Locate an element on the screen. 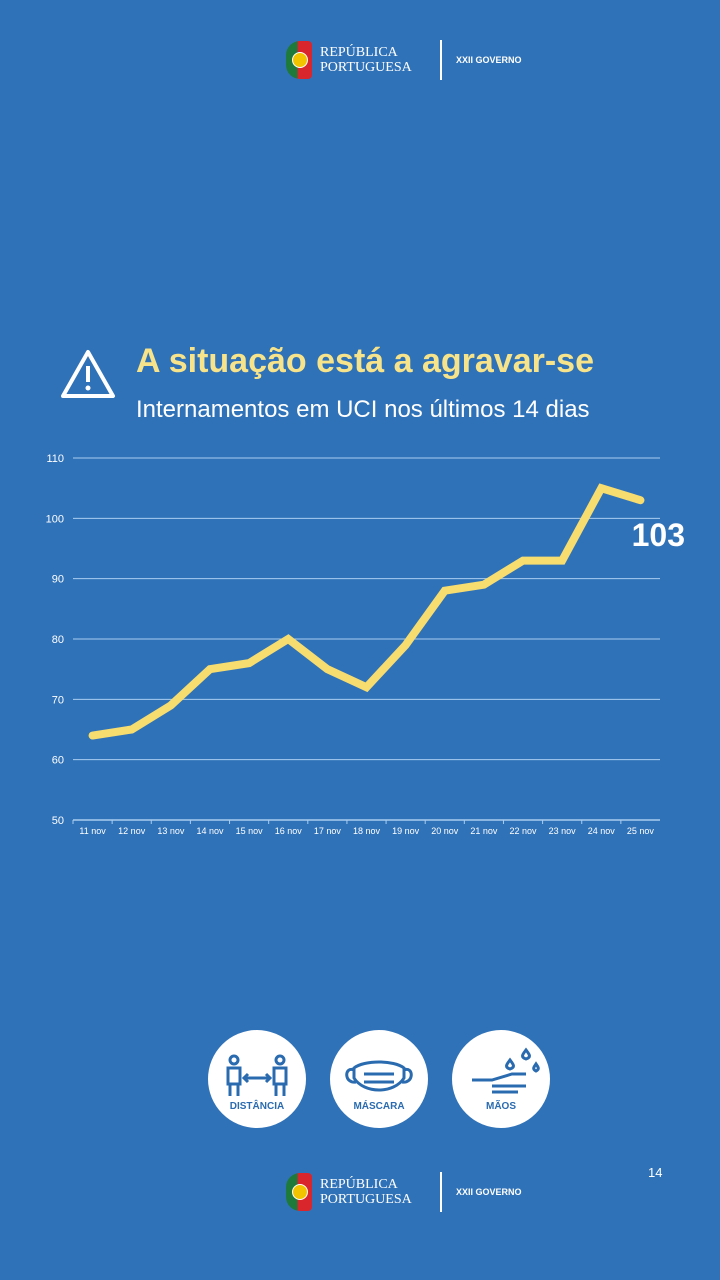  mask-label: MÁSCARA is located at coordinates (379, 1106).